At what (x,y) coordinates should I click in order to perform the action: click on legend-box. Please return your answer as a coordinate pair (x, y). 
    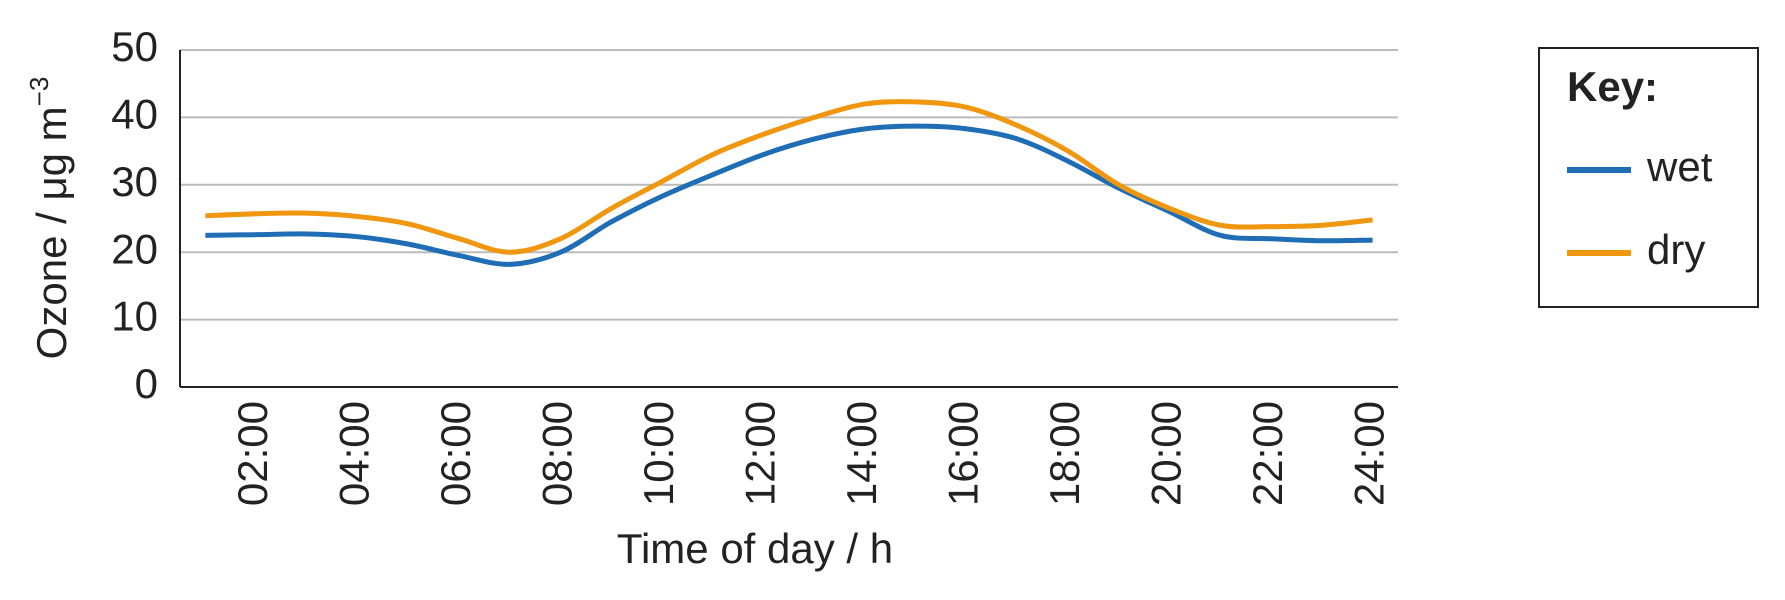
    Looking at the image, I should click on (1648, 177).